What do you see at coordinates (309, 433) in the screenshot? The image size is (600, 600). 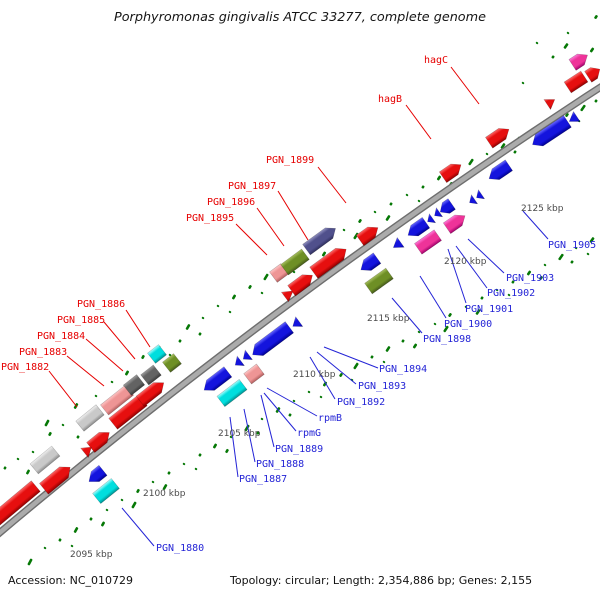 I see `gene-label: rpmG` at bounding box center [309, 433].